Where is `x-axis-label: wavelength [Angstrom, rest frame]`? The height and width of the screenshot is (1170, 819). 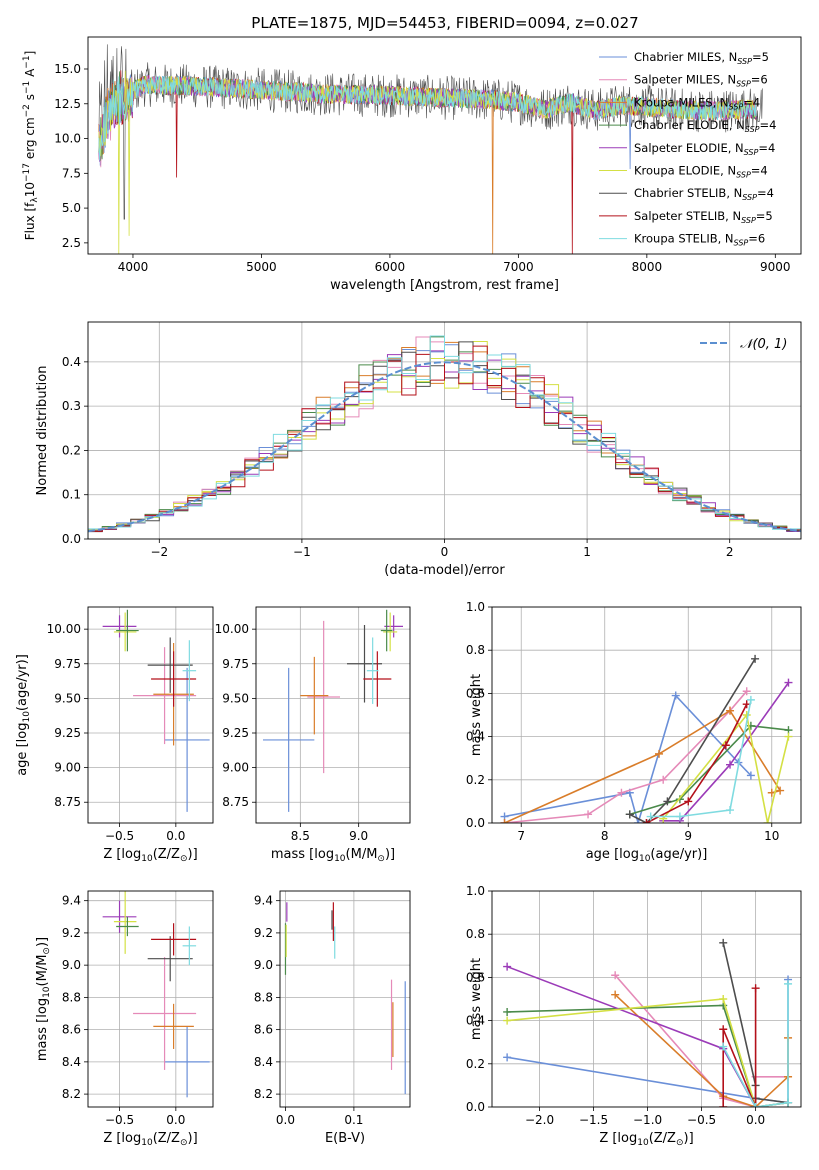
x-axis-label: wavelength [Angstrom, rest frame] is located at coordinates (444, 285).